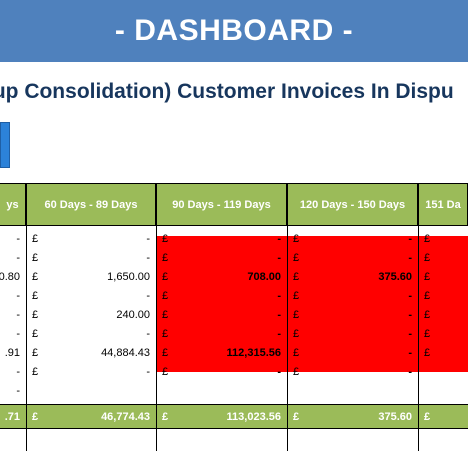  Describe the element at coordinates (352, 204) in the screenshot. I see `column-header: 120 Days - 150 Days` at that location.